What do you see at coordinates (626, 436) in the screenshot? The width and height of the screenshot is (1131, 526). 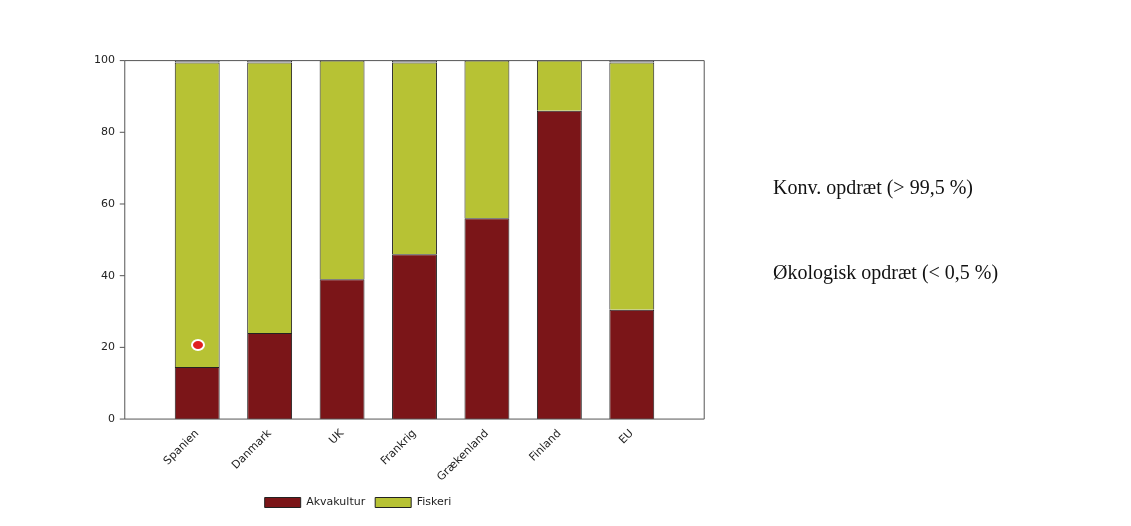 I see `x-tick-label: EU` at bounding box center [626, 436].